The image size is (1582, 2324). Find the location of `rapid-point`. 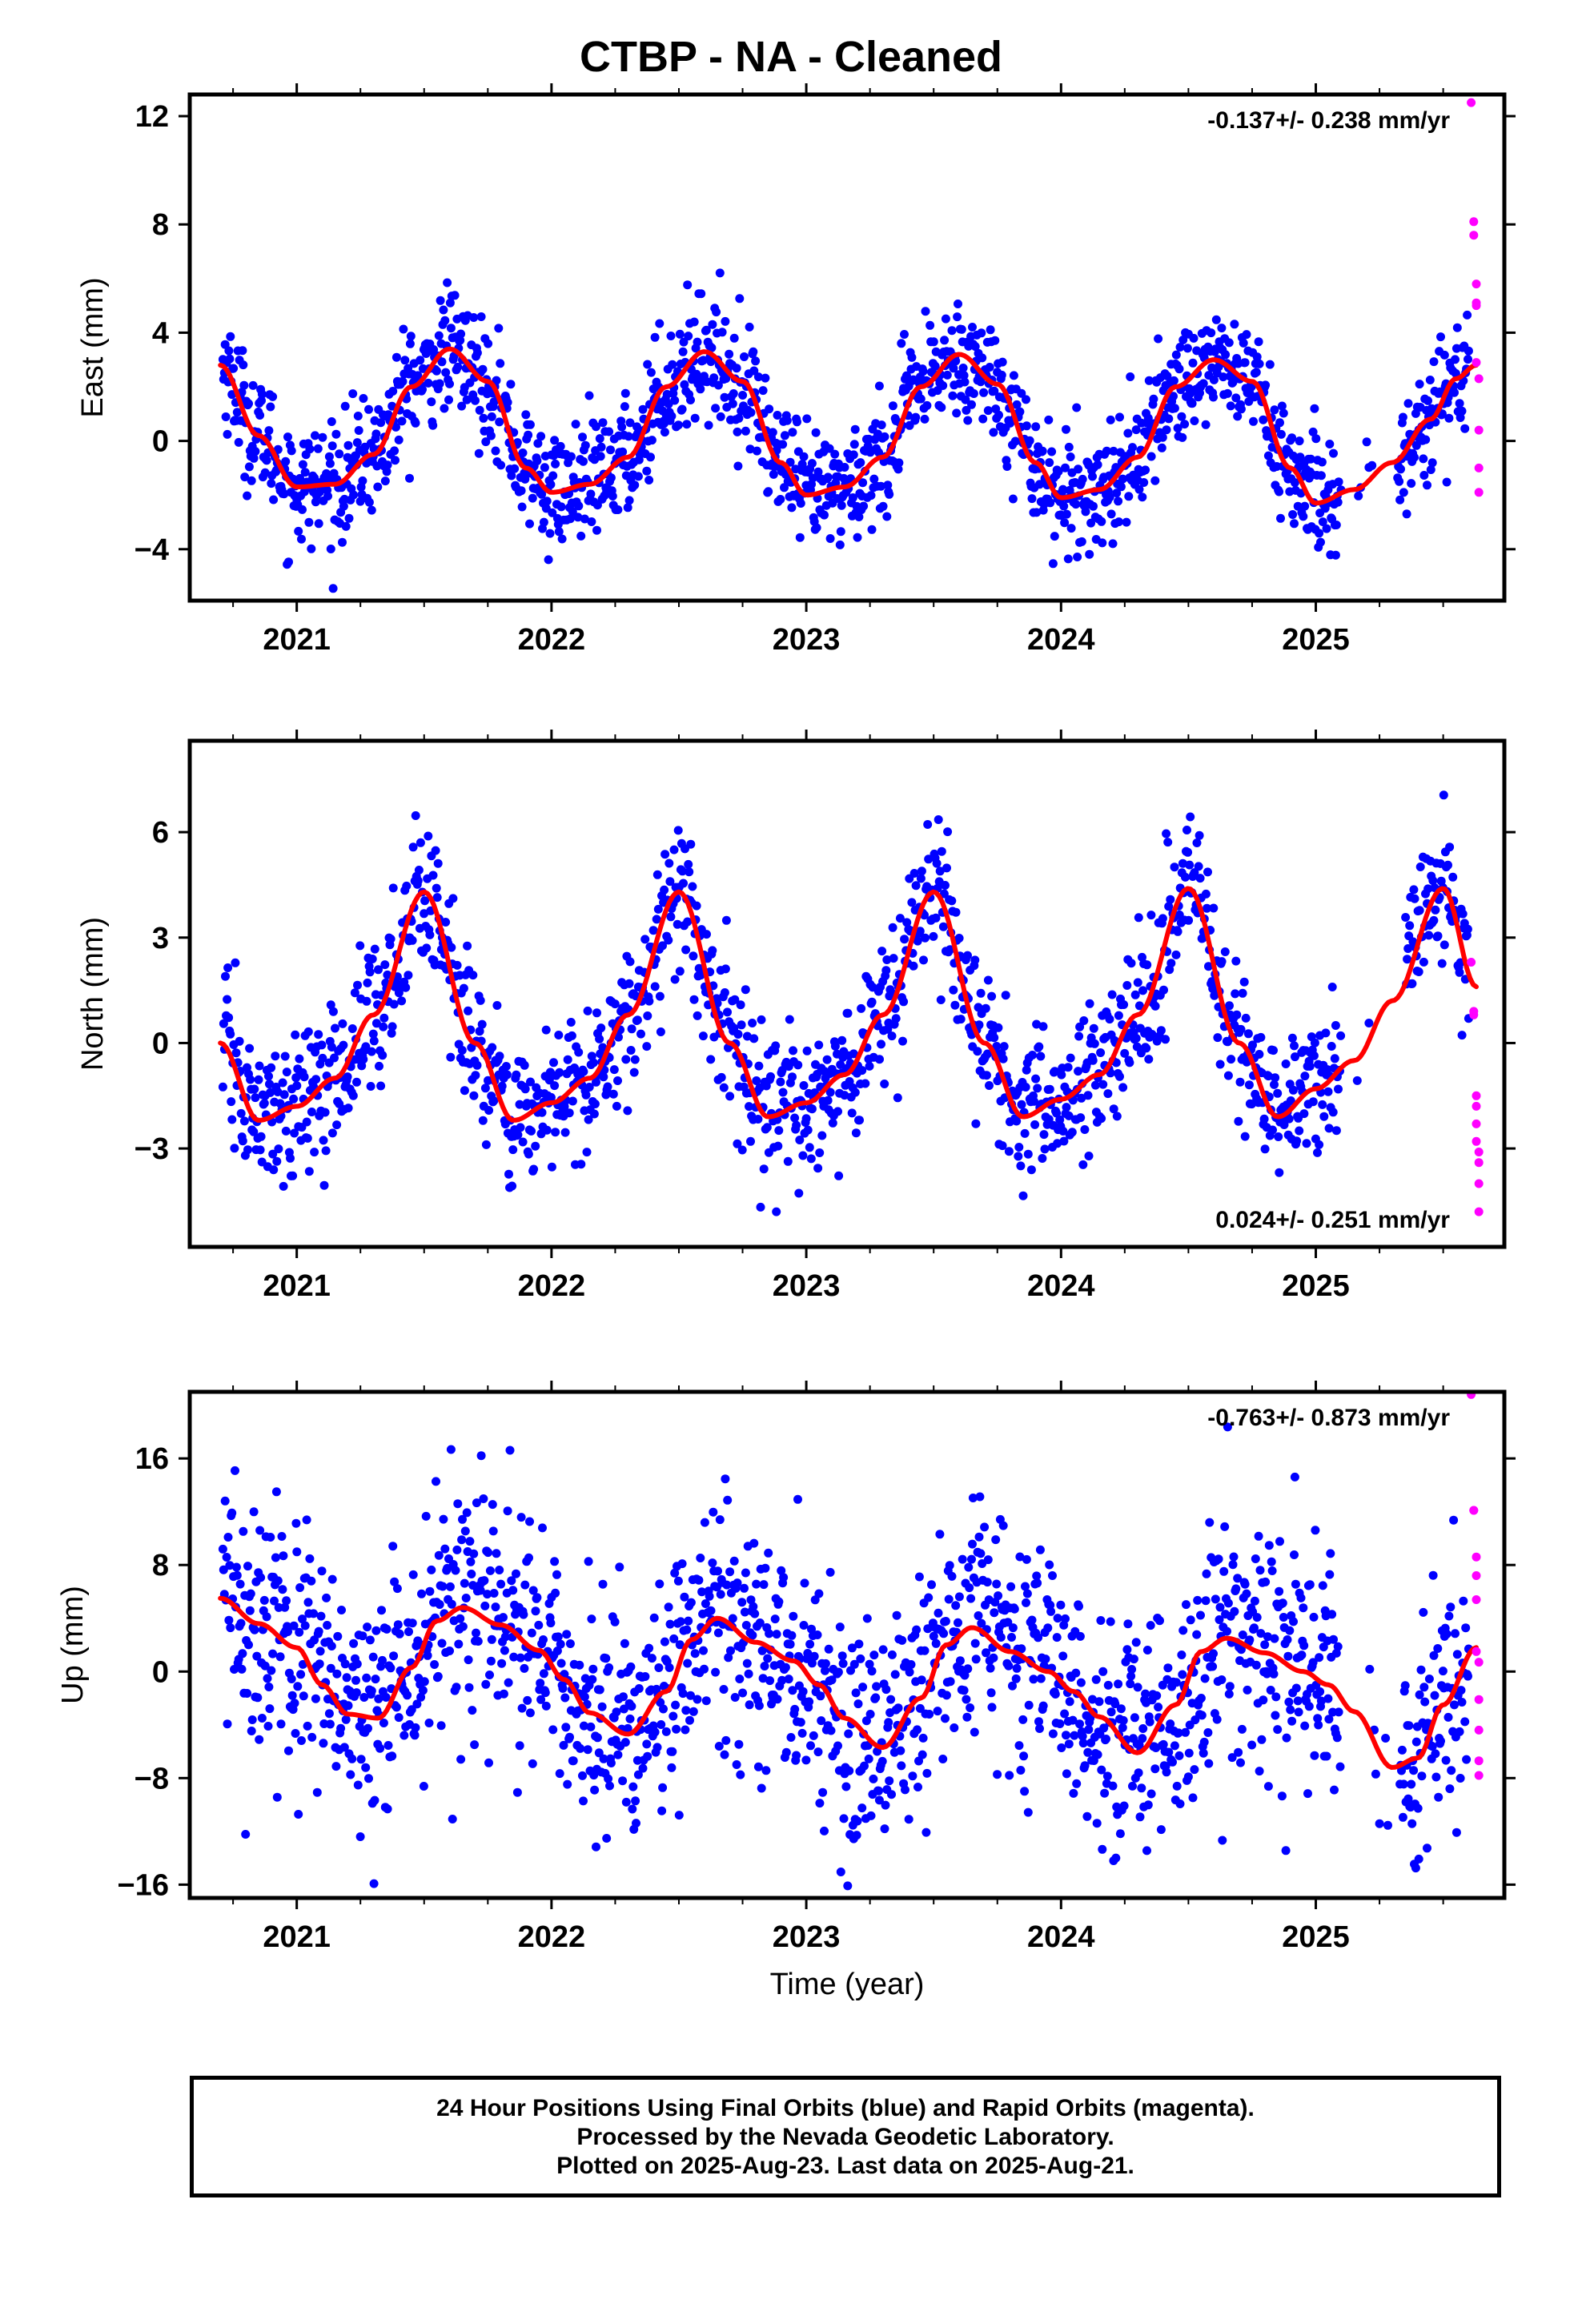

rapid-point is located at coordinates (1476, 1599).